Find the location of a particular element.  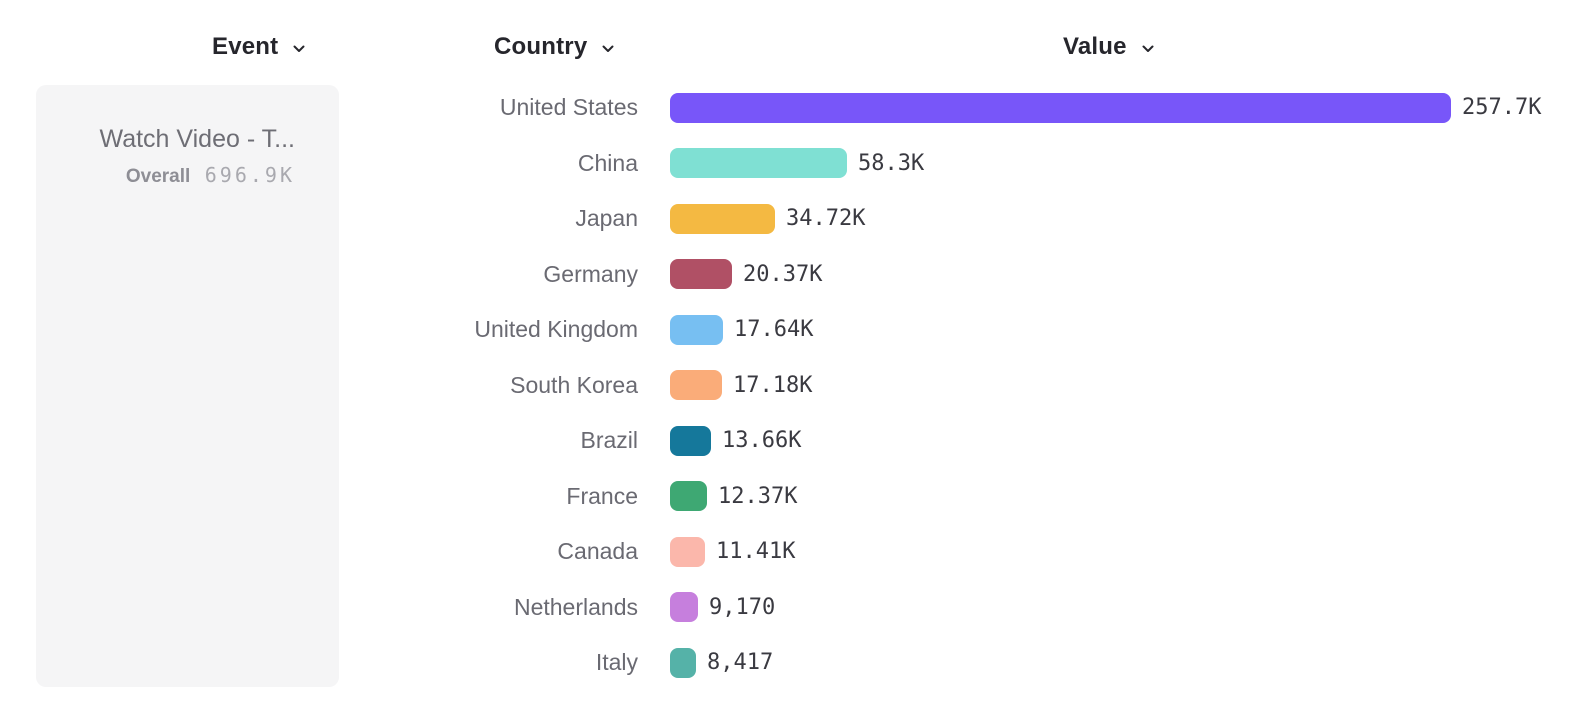

chart-row: Italy 8,417 is located at coordinates (792, 663).